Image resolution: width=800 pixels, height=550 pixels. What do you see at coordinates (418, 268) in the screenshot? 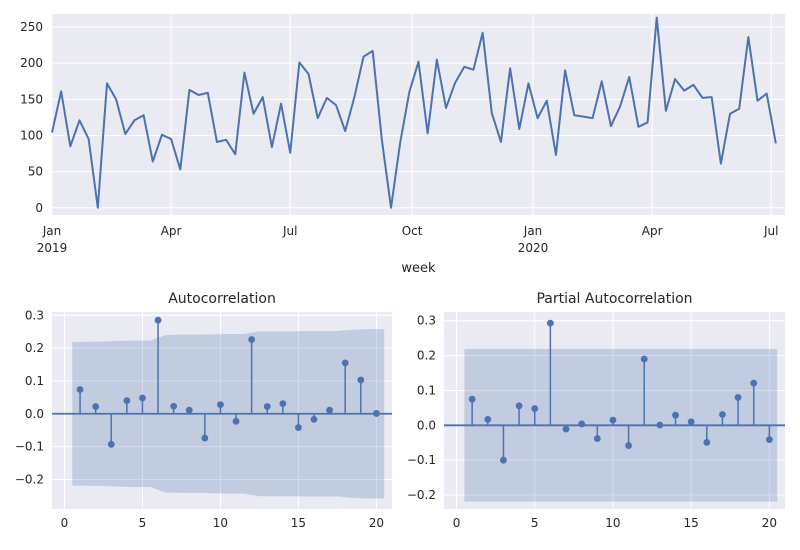
I see `x-axis-label: week` at bounding box center [418, 268].